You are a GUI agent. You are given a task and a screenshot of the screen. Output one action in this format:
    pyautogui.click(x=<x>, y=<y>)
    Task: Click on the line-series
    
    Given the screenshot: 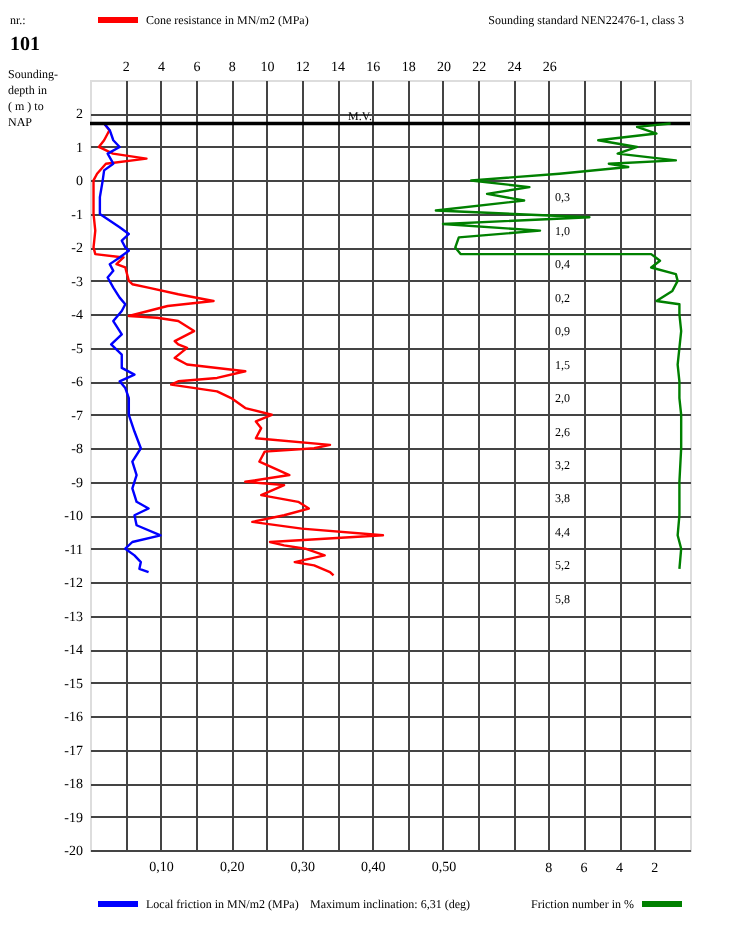 What is the action you would take?
    pyautogui.click(x=130, y=348)
    